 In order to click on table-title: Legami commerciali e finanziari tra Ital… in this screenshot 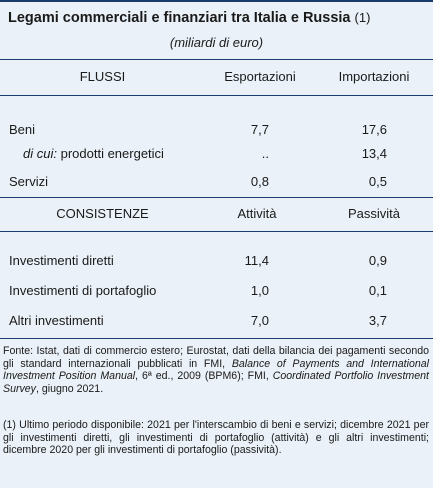, I will do `click(218, 18)`.